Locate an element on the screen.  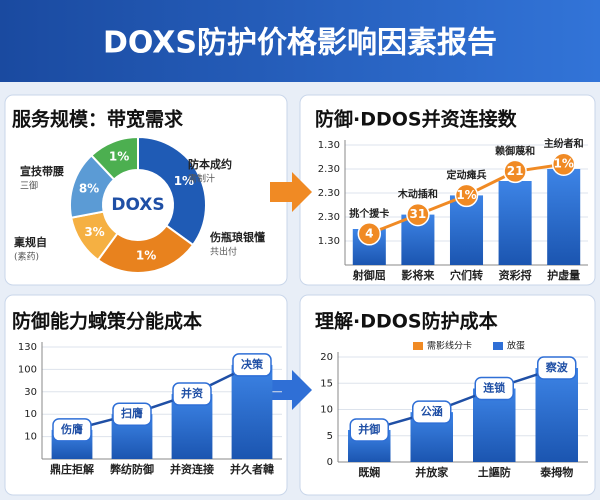
point-label: 察波 is located at coordinates (557, 367).